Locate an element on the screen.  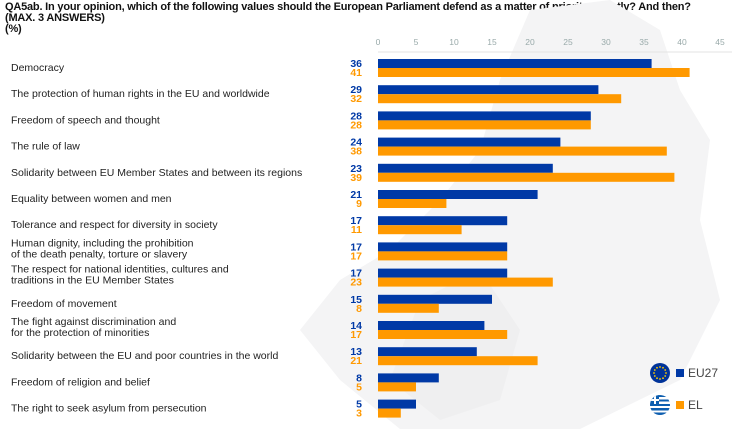
value-label-el: 41 is located at coordinates (356, 73).